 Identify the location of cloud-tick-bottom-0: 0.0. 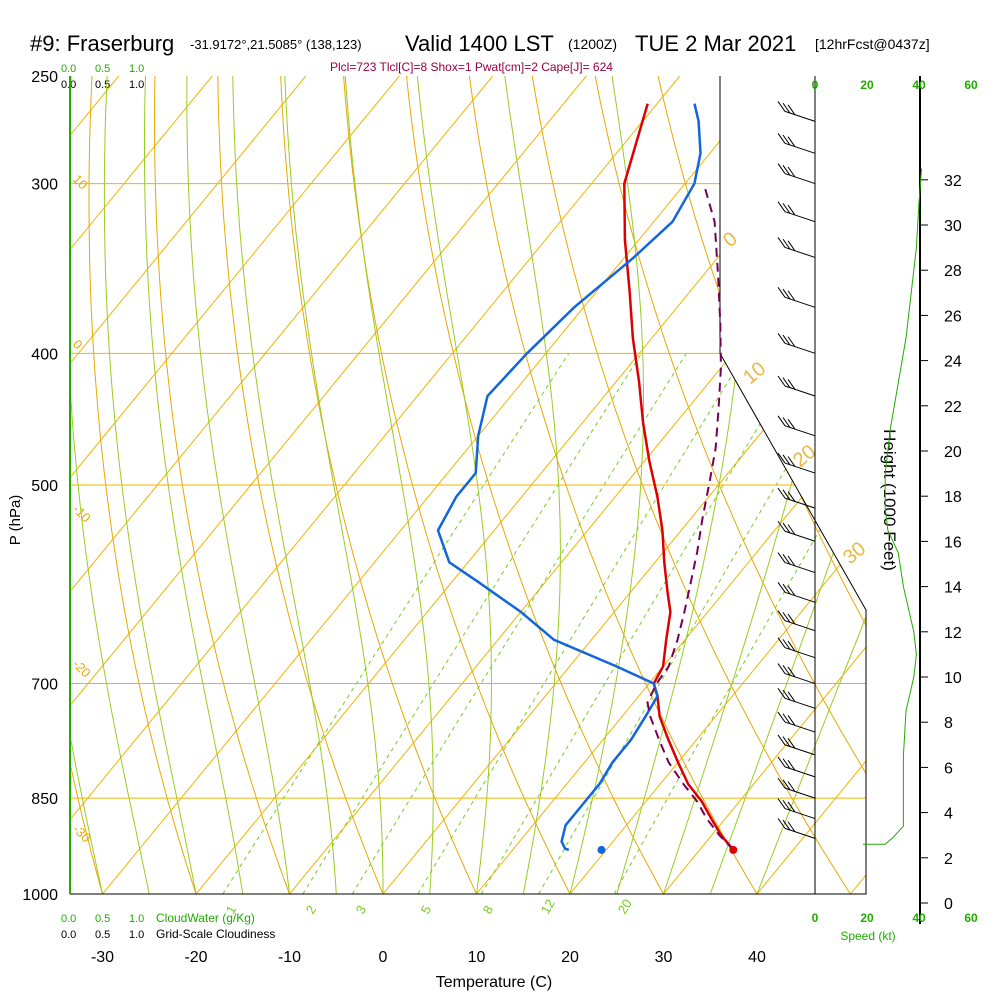
(68, 935).